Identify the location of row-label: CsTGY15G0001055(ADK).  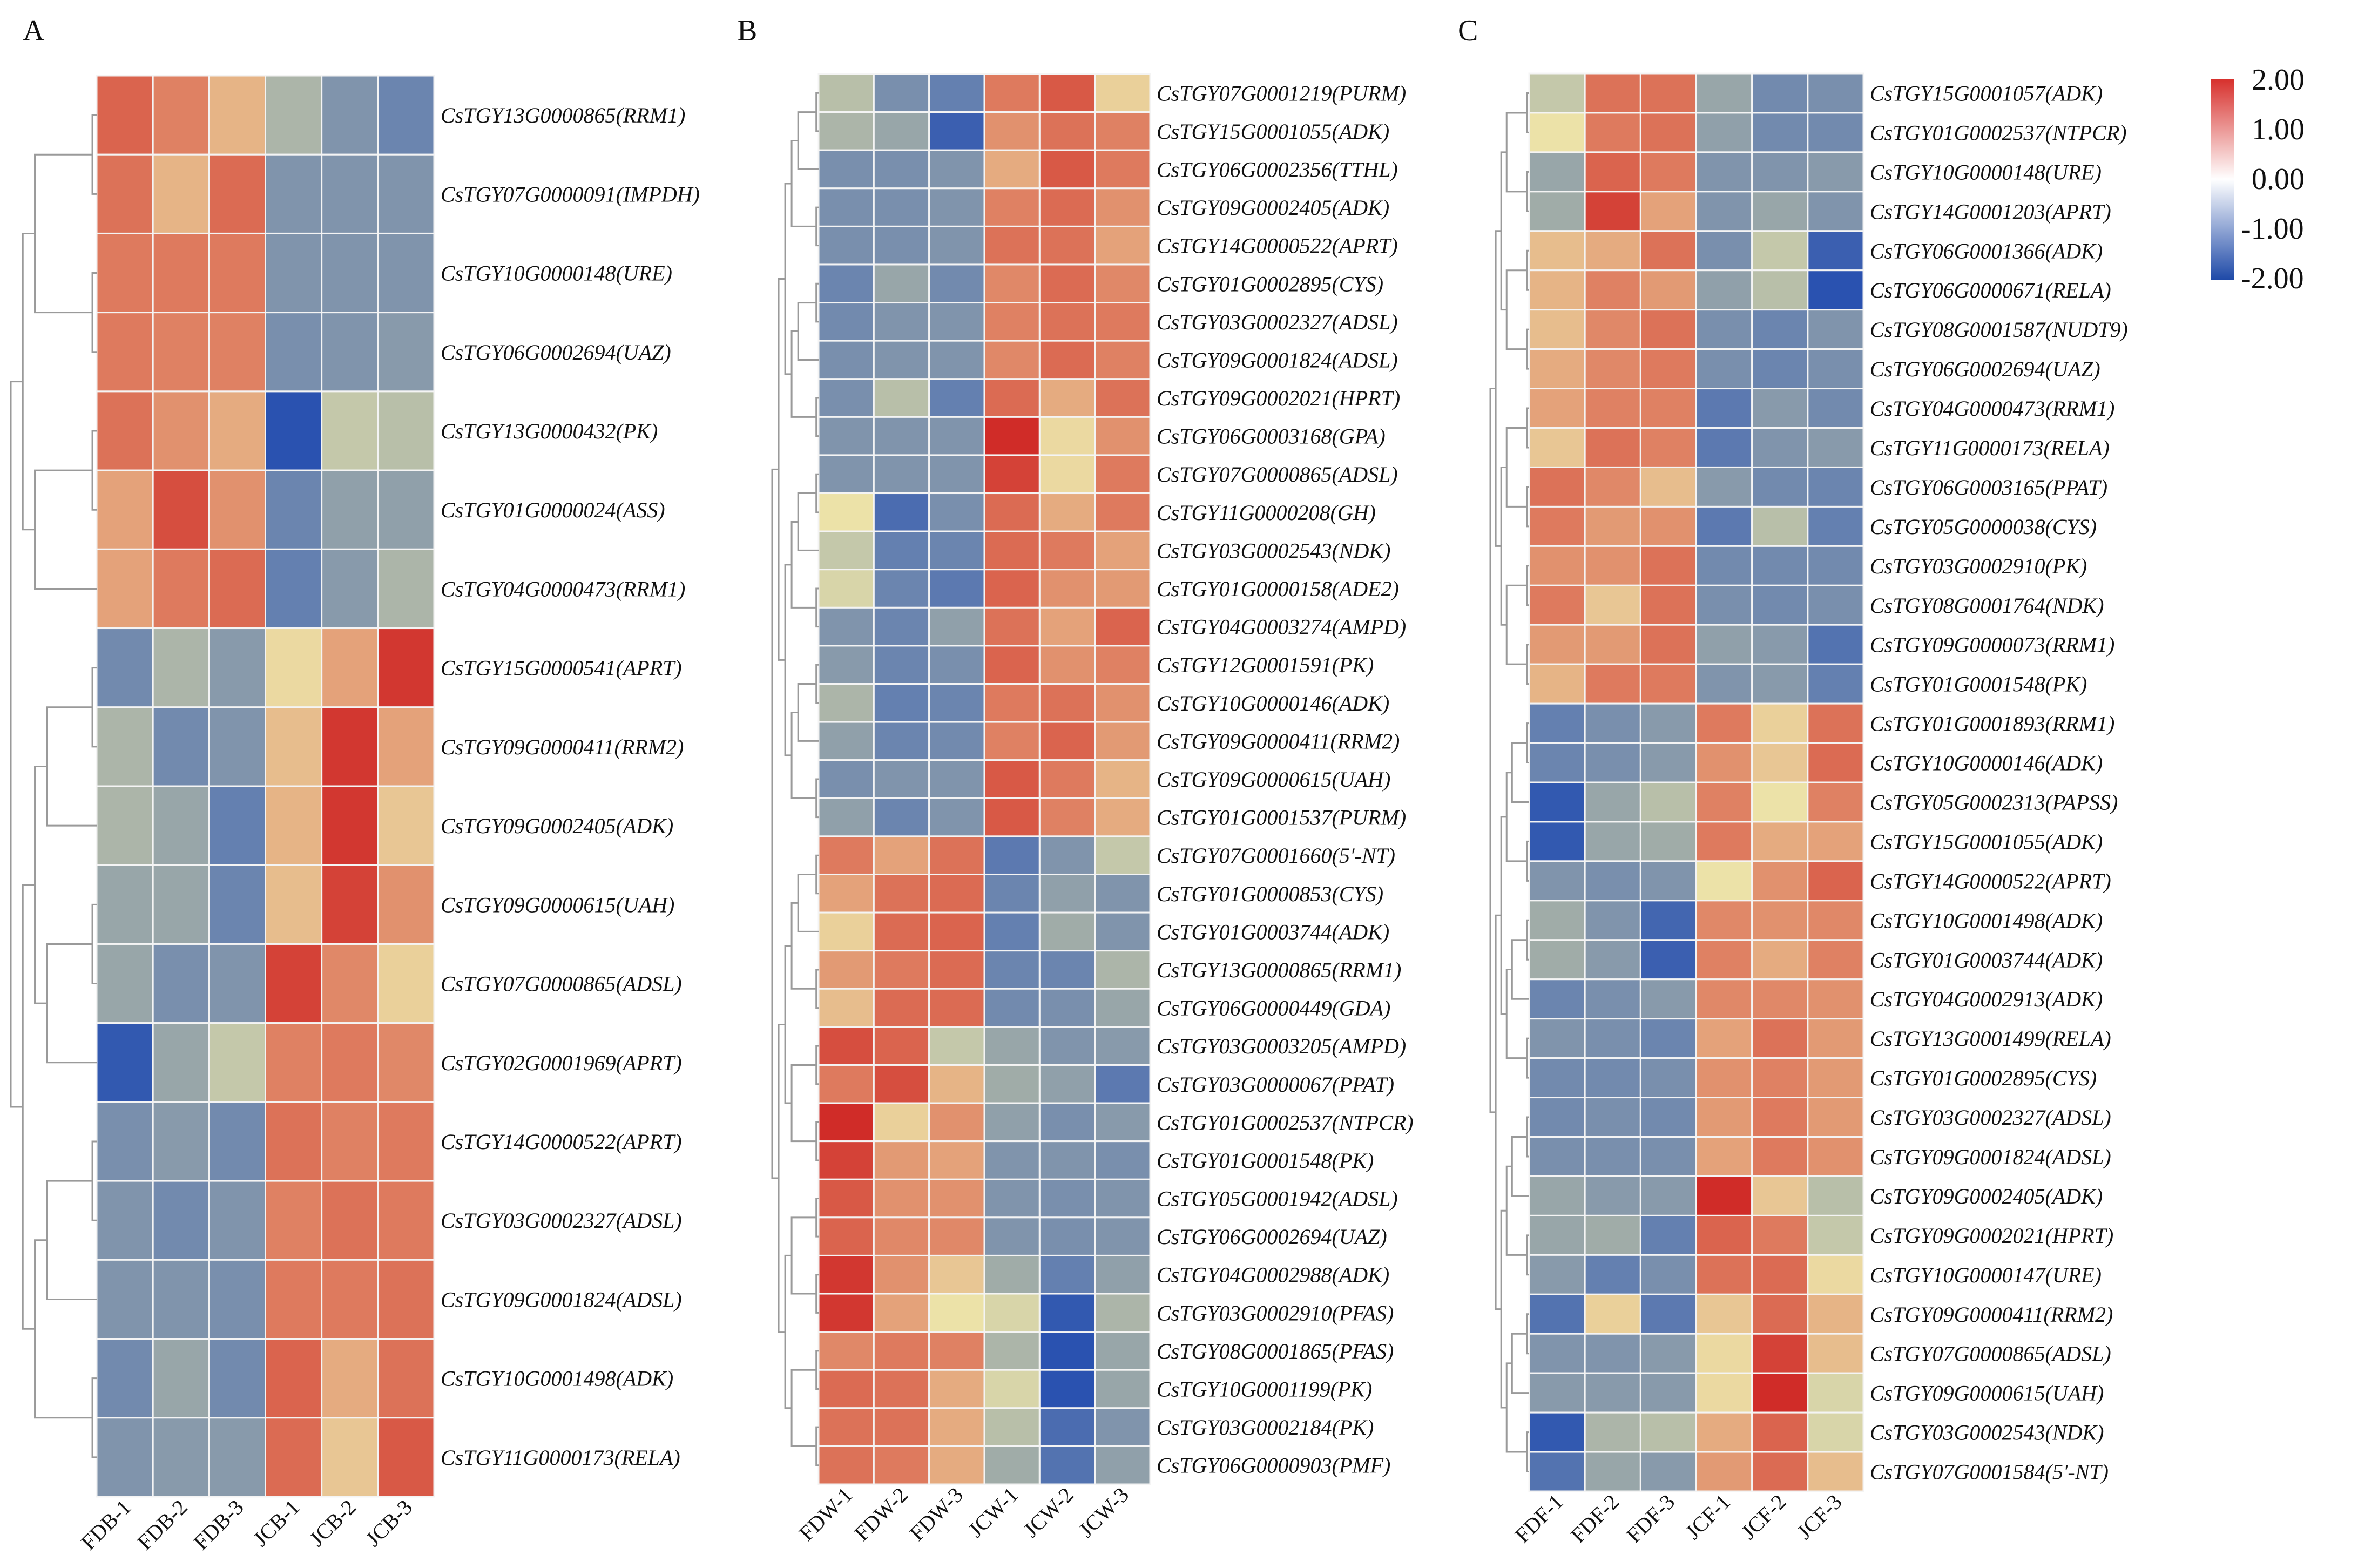
(1986, 841).